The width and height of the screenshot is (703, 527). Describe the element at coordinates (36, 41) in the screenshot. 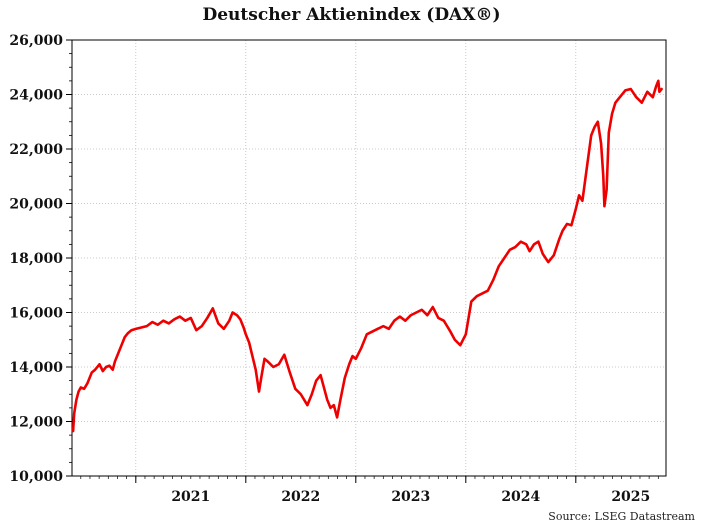

I see `y-tick-label: 26,000` at that location.